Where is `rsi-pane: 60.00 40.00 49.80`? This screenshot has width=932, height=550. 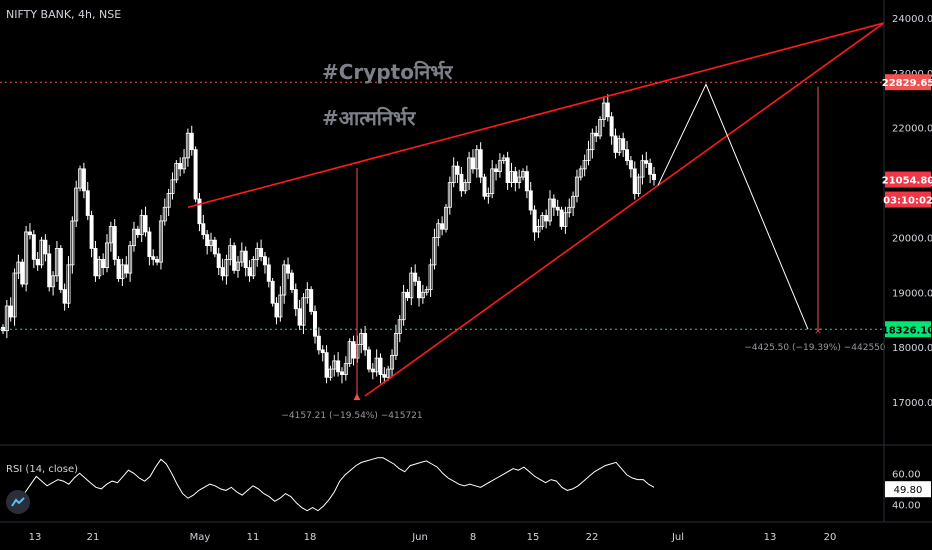 rsi-pane: 60.00 40.00 49.80 is located at coordinates (475, 484).